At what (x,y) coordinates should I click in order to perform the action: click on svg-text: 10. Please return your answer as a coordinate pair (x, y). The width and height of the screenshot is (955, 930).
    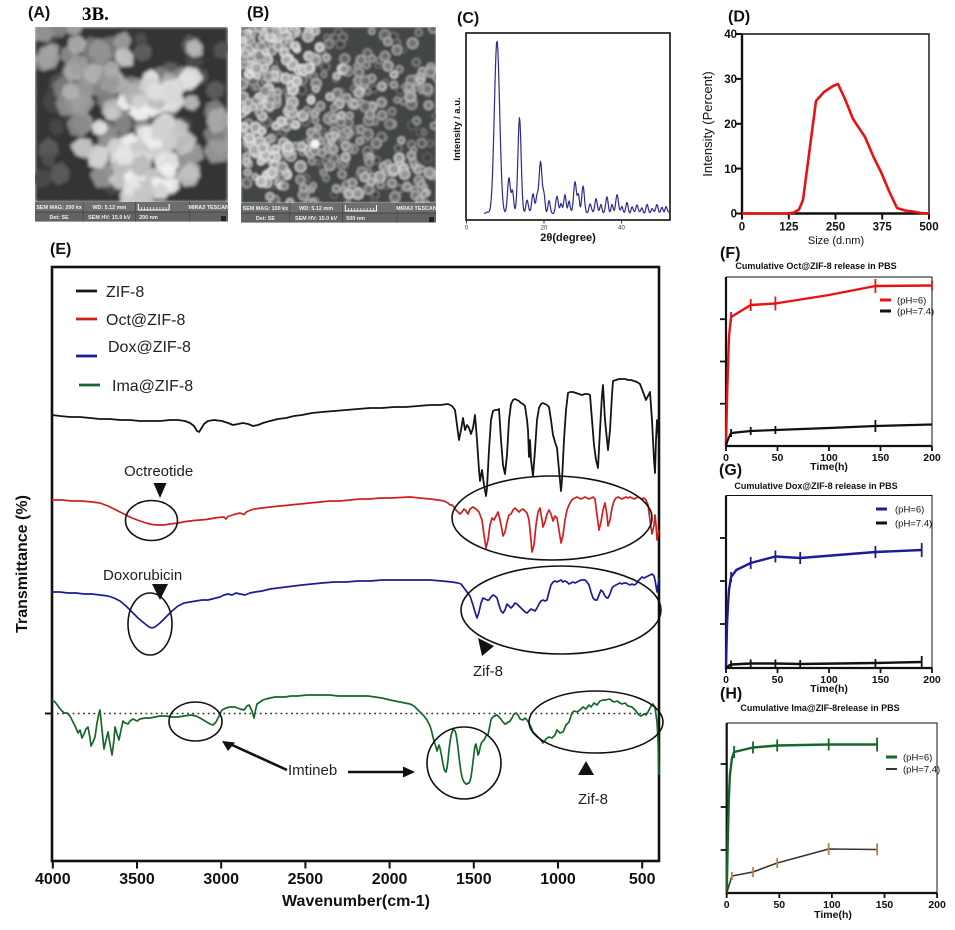
    Looking at the image, I should click on (730, 170).